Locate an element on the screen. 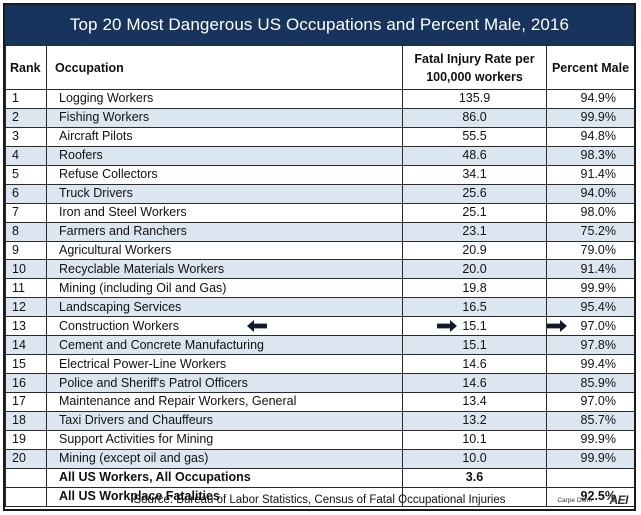 The height and width of the screenshot is (515, 641). occupation-cell: Iron and Steel Workers is located at coordinates (224, 212).